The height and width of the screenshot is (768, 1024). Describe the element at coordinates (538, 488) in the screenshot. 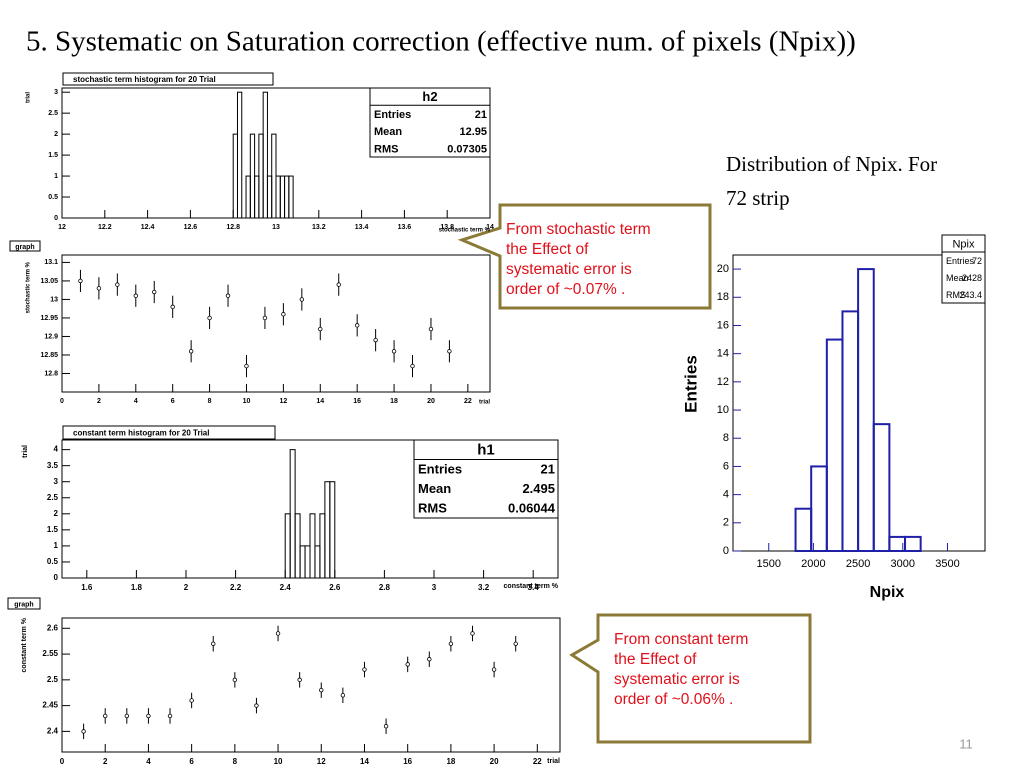

I see `stats-value: 2.495` at that location.